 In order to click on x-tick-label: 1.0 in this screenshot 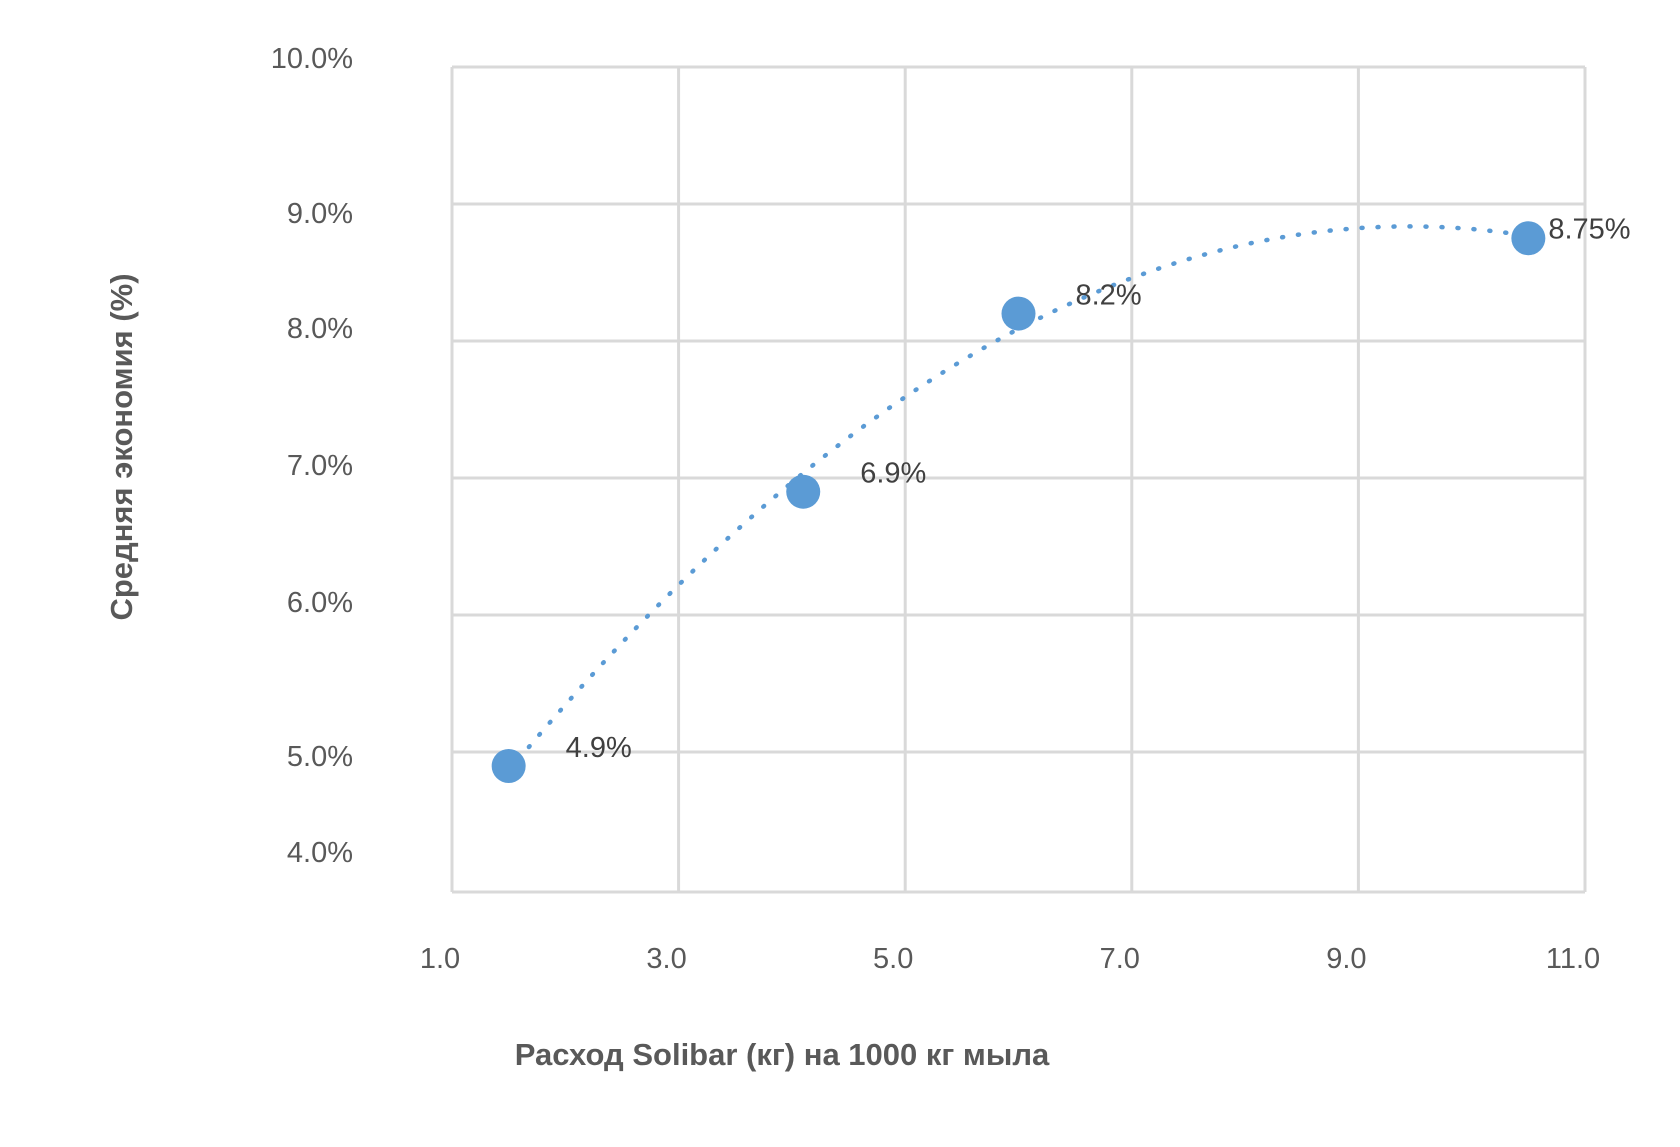, I will do `click(440, 959)`.